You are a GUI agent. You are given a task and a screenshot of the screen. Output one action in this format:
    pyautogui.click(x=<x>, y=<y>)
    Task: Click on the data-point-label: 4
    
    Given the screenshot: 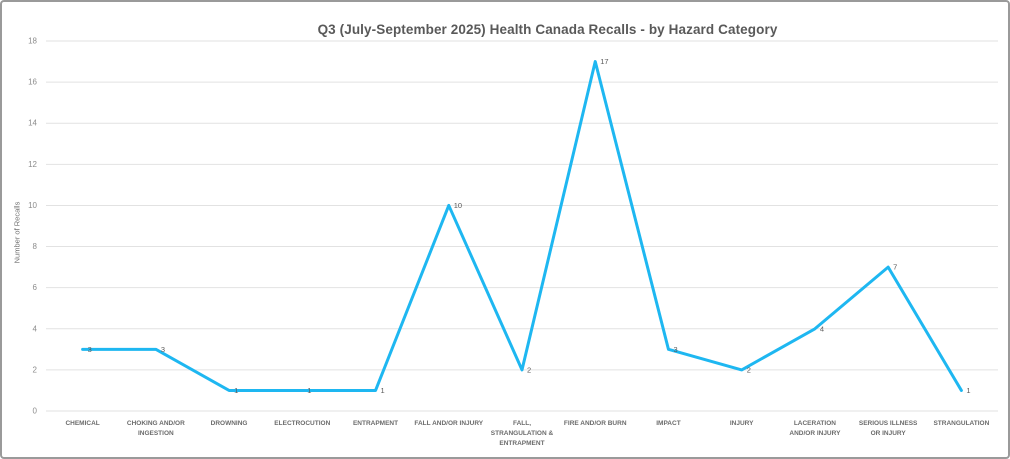 What is the action you would take?
    pyautogui.click(x=822, y=328)
    